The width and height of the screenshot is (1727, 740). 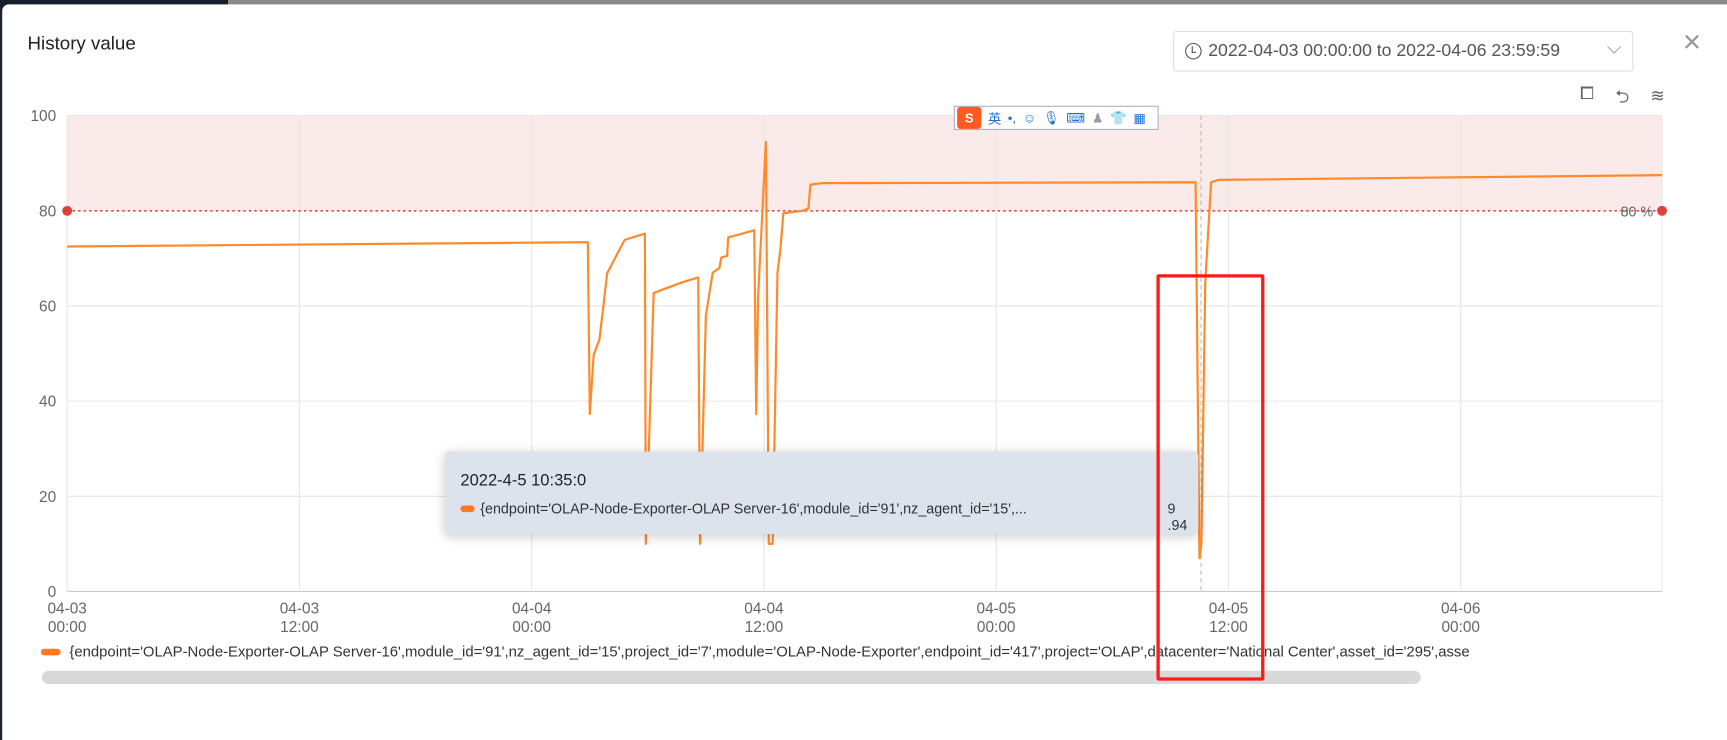 What do you see at coordinates (731, 677) in the screenshot?
I see `legend-horizontal-scrollbar` at bounding box center [731, 677].